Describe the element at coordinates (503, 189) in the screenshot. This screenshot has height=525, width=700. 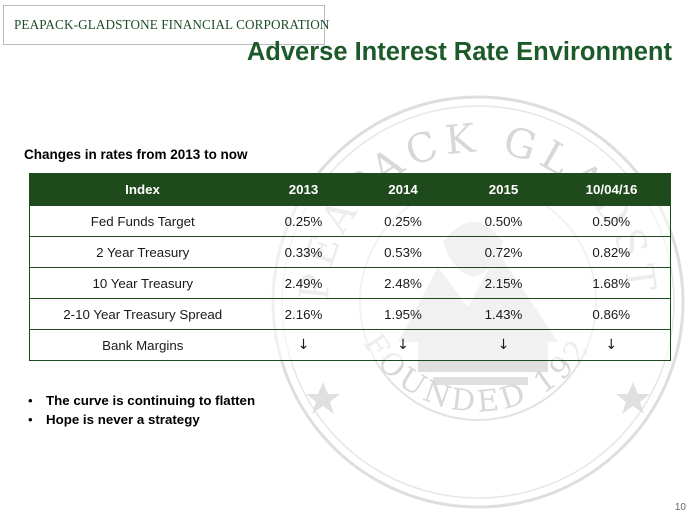
I see `column-header-2015: 2015` at that location.